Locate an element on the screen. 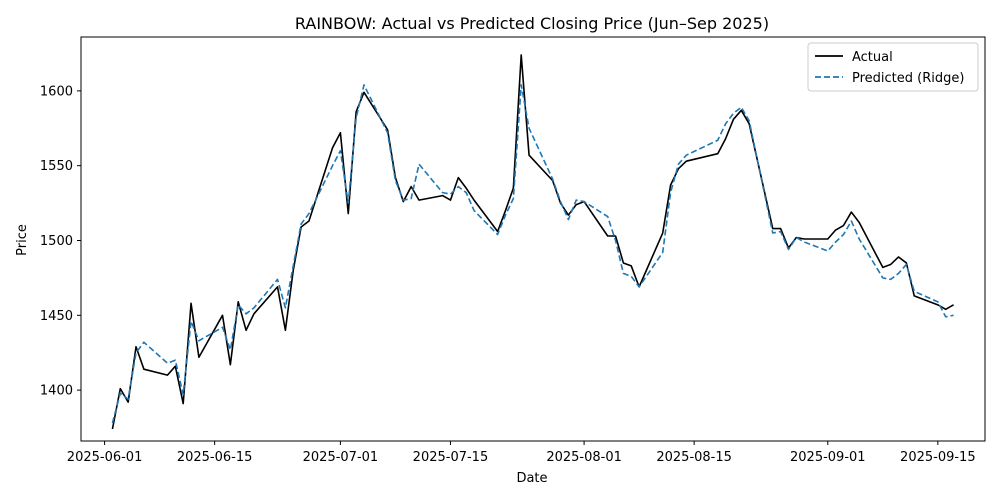 The width and height of the screenshot is (1000, 500). x-tick-label: 2025-08-15 is located at coordinates (694, 457).